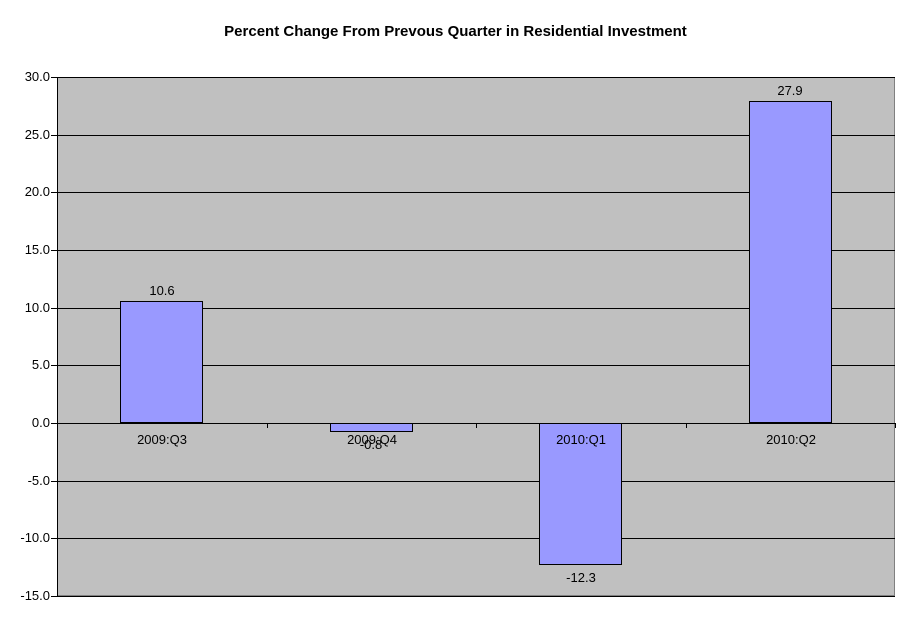  Describe the element at coordinates (161, 362) in the screenshot. I see `bar-2009:Q3` at that location.